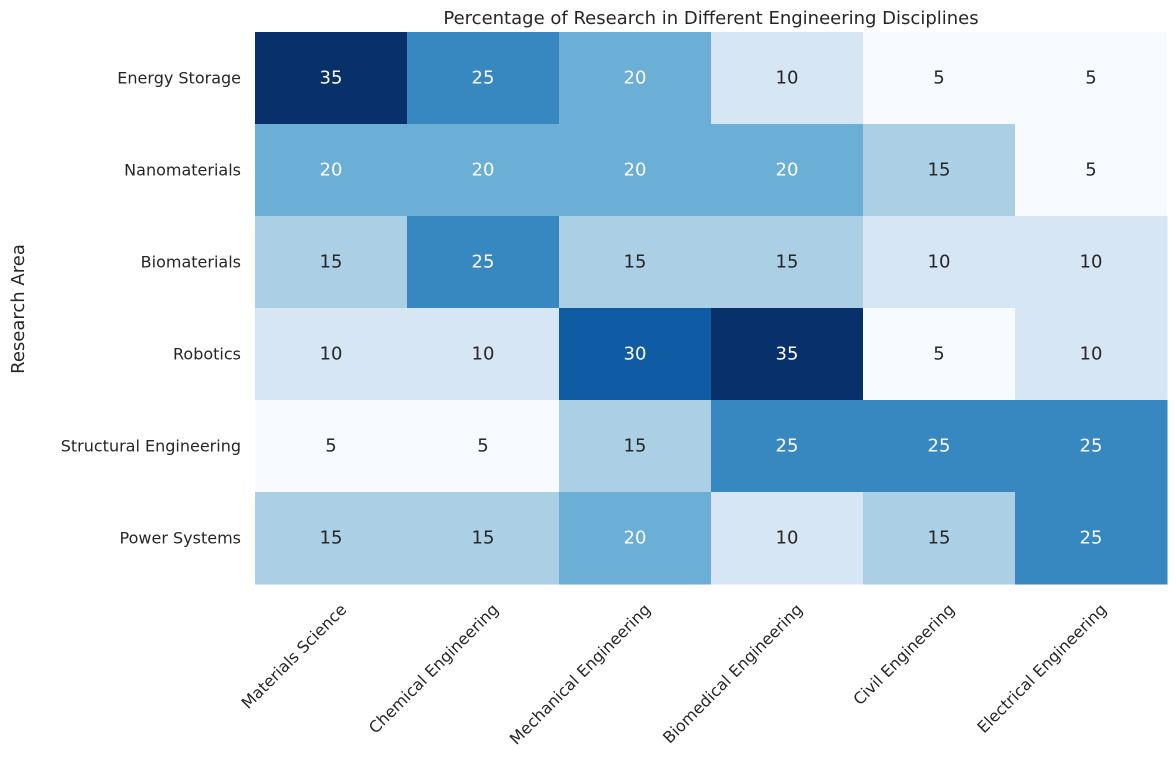 This screenshot has width=1176, height=776. I want to click on y-tick-label: Energy Storage, so click(179, 78).